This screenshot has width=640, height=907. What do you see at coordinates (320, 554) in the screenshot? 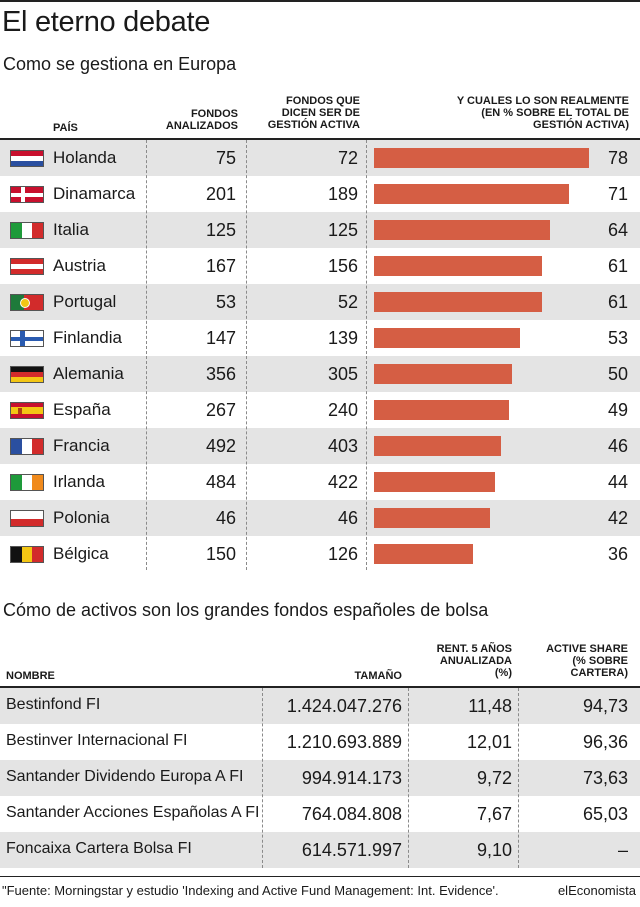
I see `table-row: Bélgica 150 126 36` at bounding box center [320, 554].